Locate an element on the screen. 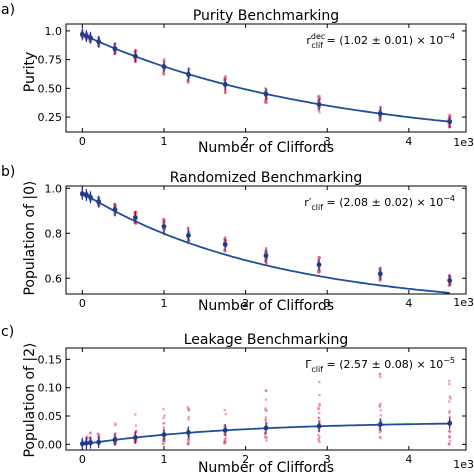  y-tick-label: 1.0 is located at coordinates (54, 188).